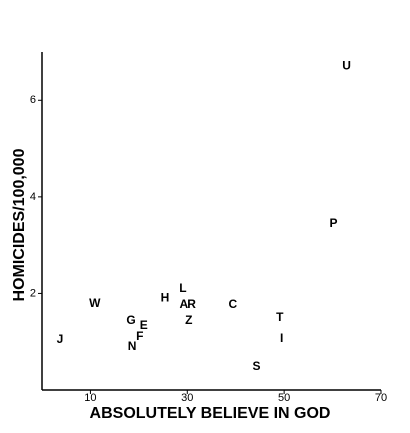 This screenshot has width=410, height=433. What do you see at coordinates (139, 336) in the screenshot?
I see `point-label: F` at bounding box center [139, 336].